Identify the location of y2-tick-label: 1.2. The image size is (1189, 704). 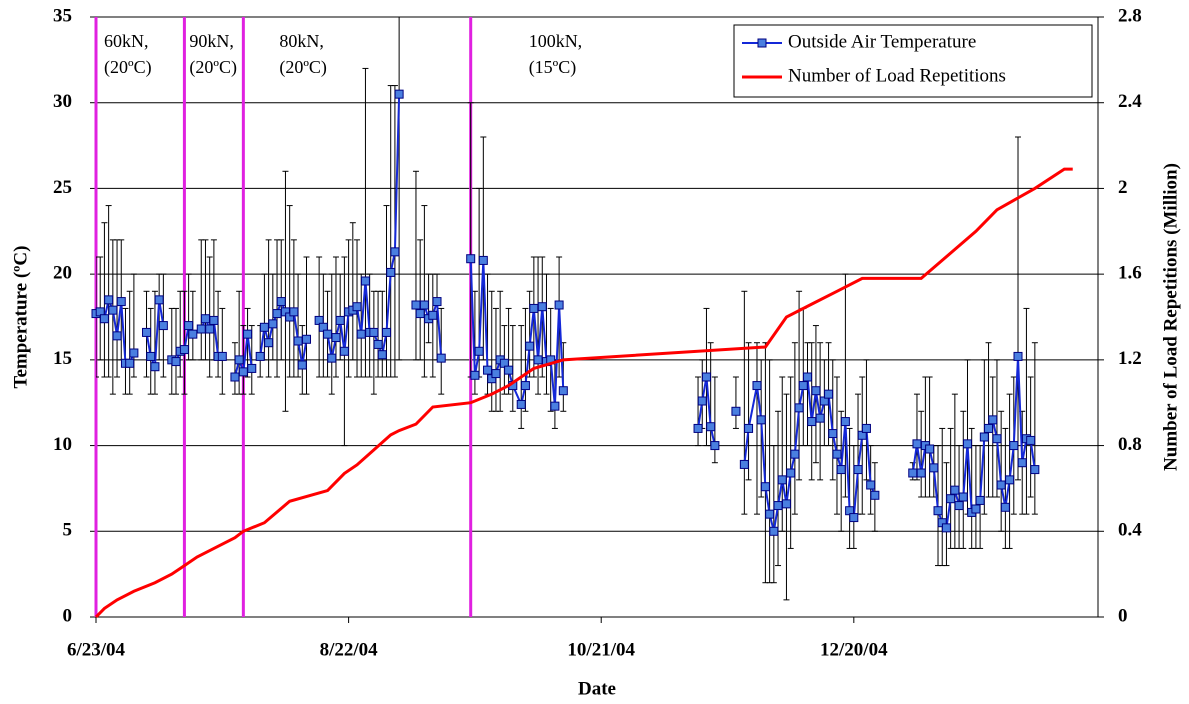
(1130, 358).